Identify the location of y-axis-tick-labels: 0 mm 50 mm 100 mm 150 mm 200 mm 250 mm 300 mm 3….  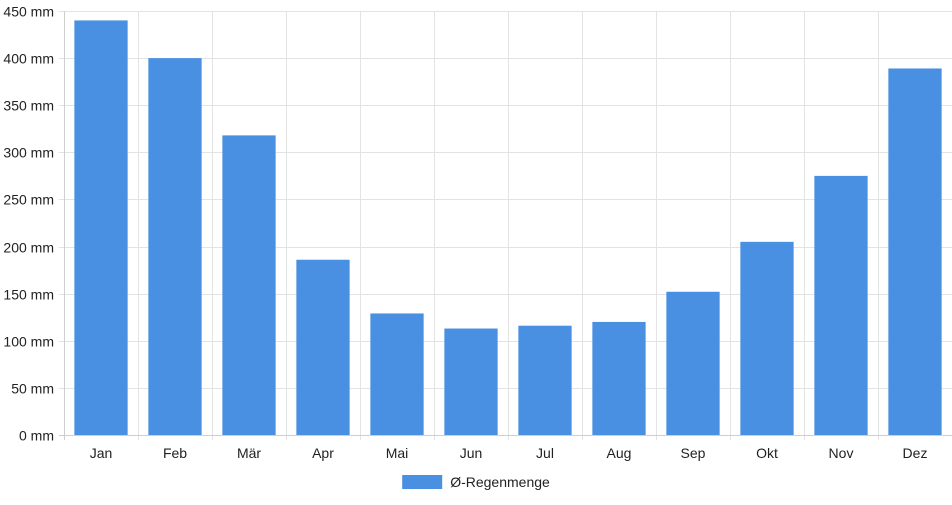
(28, 224).